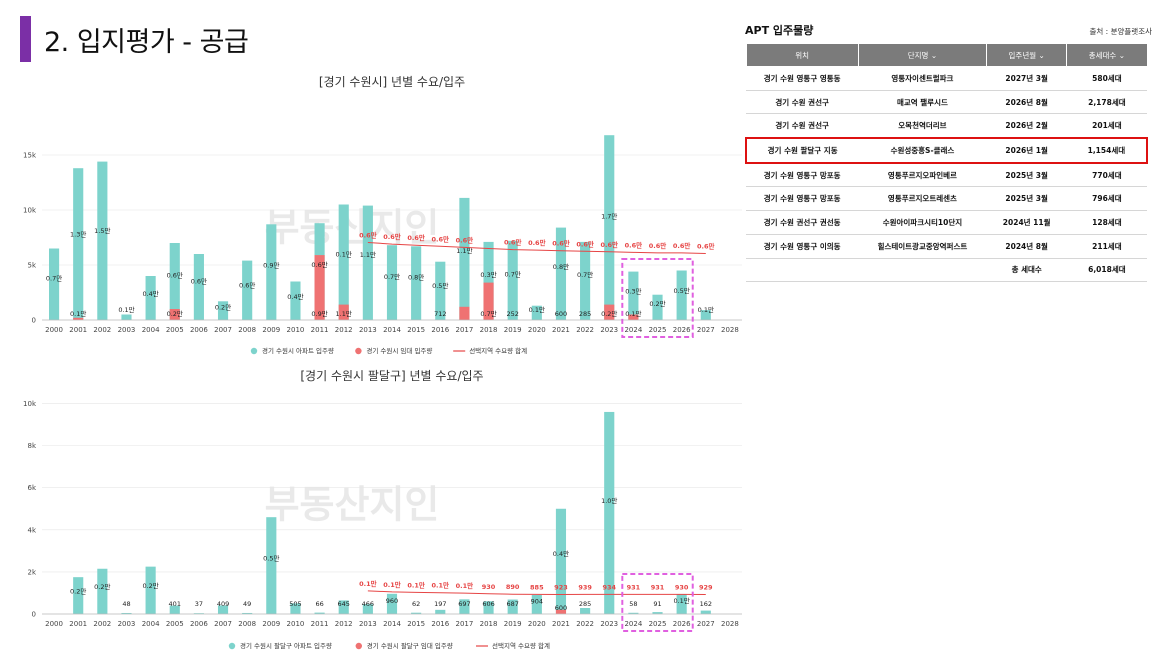 The width and height of the screenshot is (1173, 660). What do you see at coordinates (150, 585) in the screenshot?
I see `apt-data-label: 0.2만` at bounding box center [150, 585].